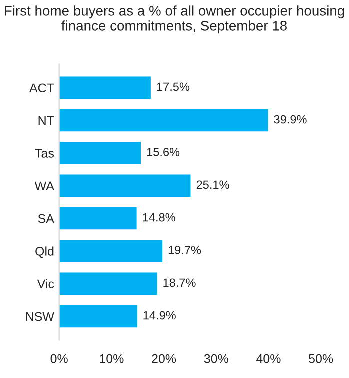 This screenshot has height=378, width=349. What do you see at coordinates (41, 88) in the screenshot?
I see `y-tick-label: ACT` at bounding box center [41, 88].